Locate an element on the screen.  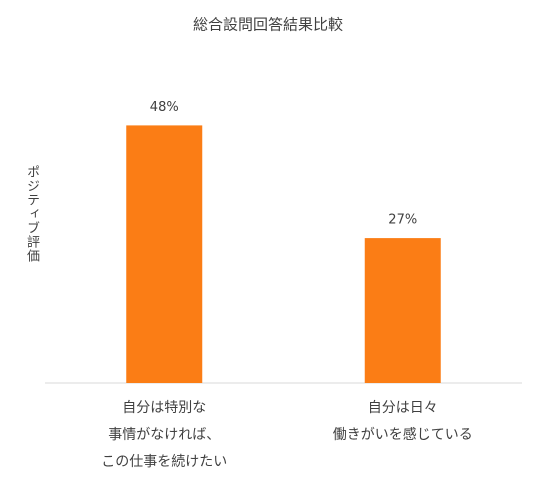
y-axis-label: ポジティブ評価 is located at coordinates (31, 214).